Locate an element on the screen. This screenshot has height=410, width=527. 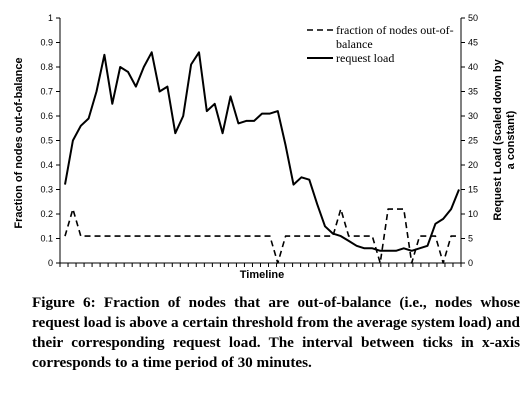
series-line-fraction-out-of-balance is located at coordinates (261, 236).